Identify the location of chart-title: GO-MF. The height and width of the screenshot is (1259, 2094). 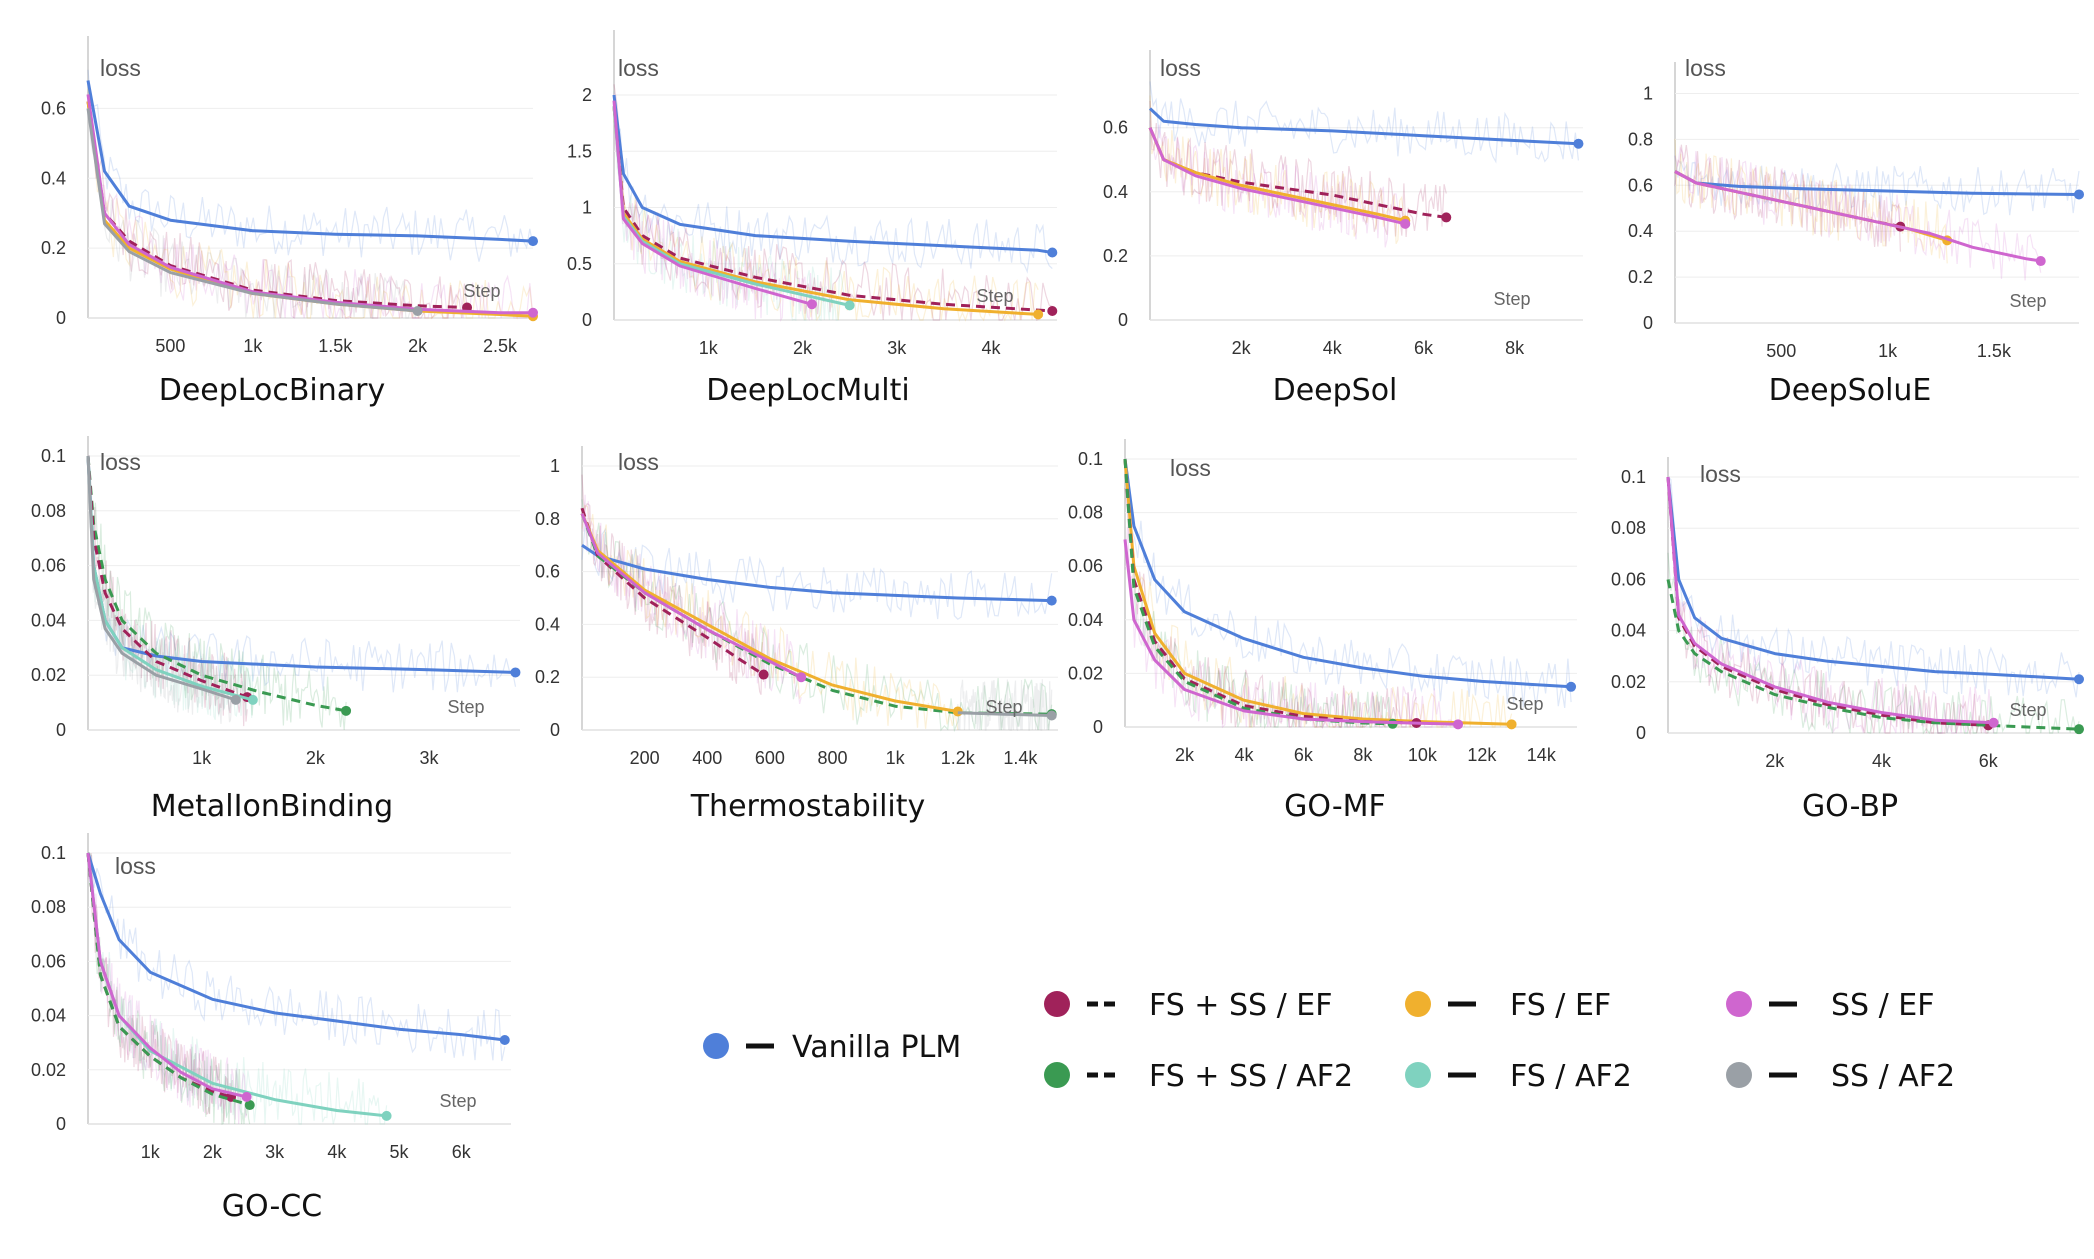
(1335, 806).